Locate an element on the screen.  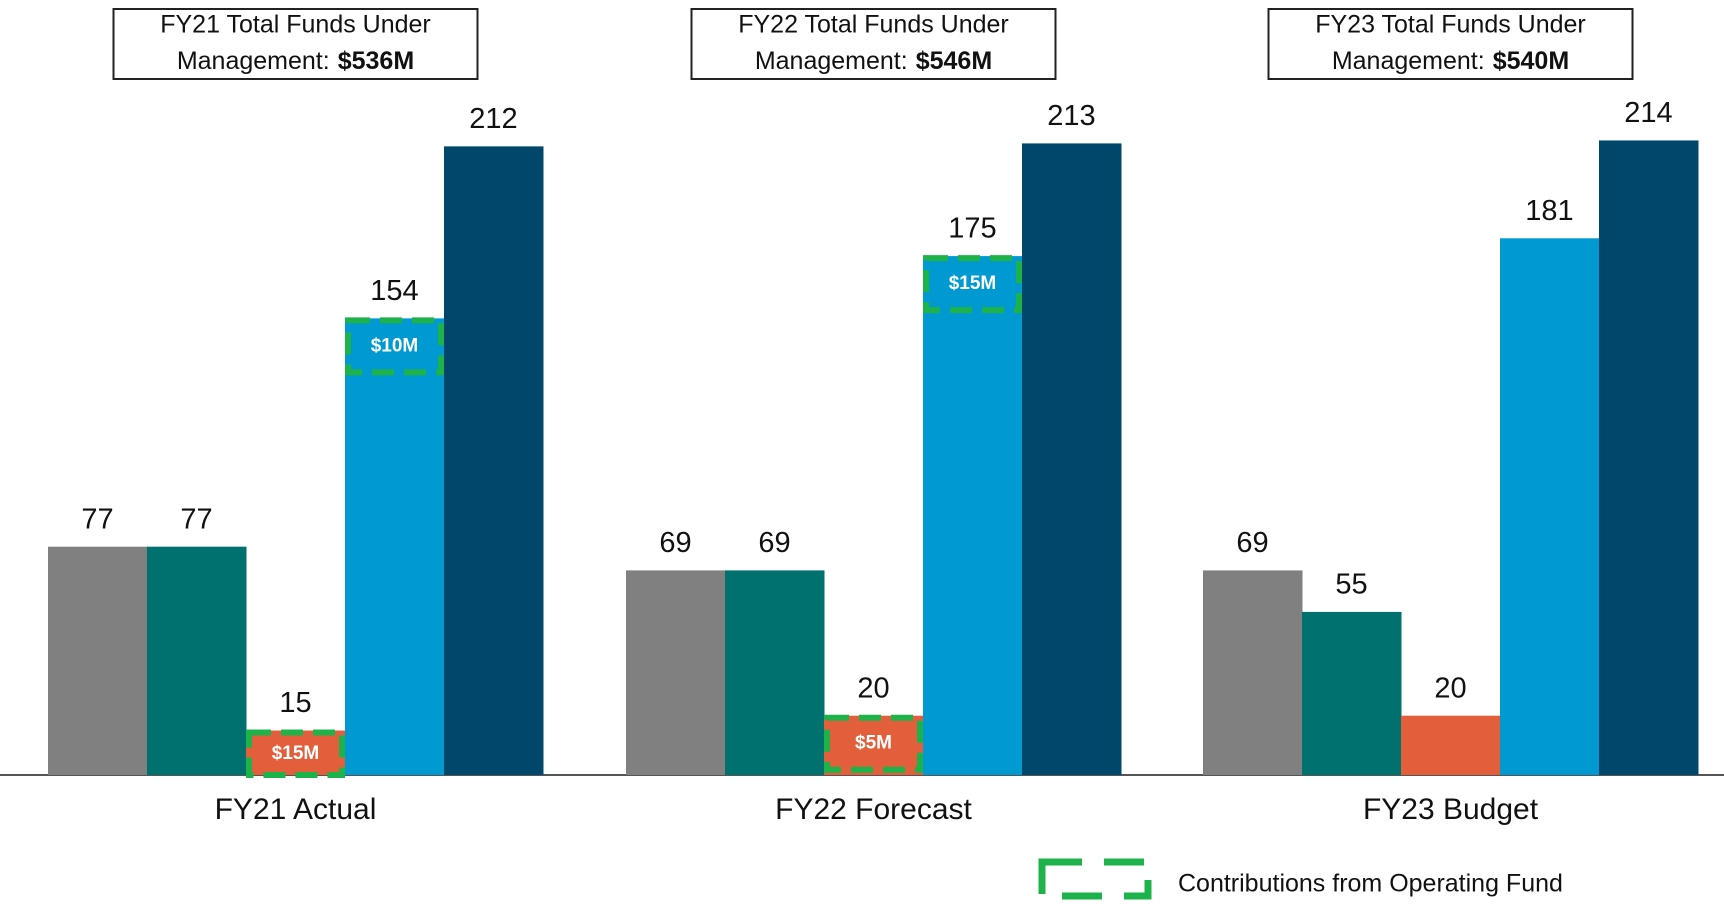
legend-icon is located at coordinates (1095, 879).